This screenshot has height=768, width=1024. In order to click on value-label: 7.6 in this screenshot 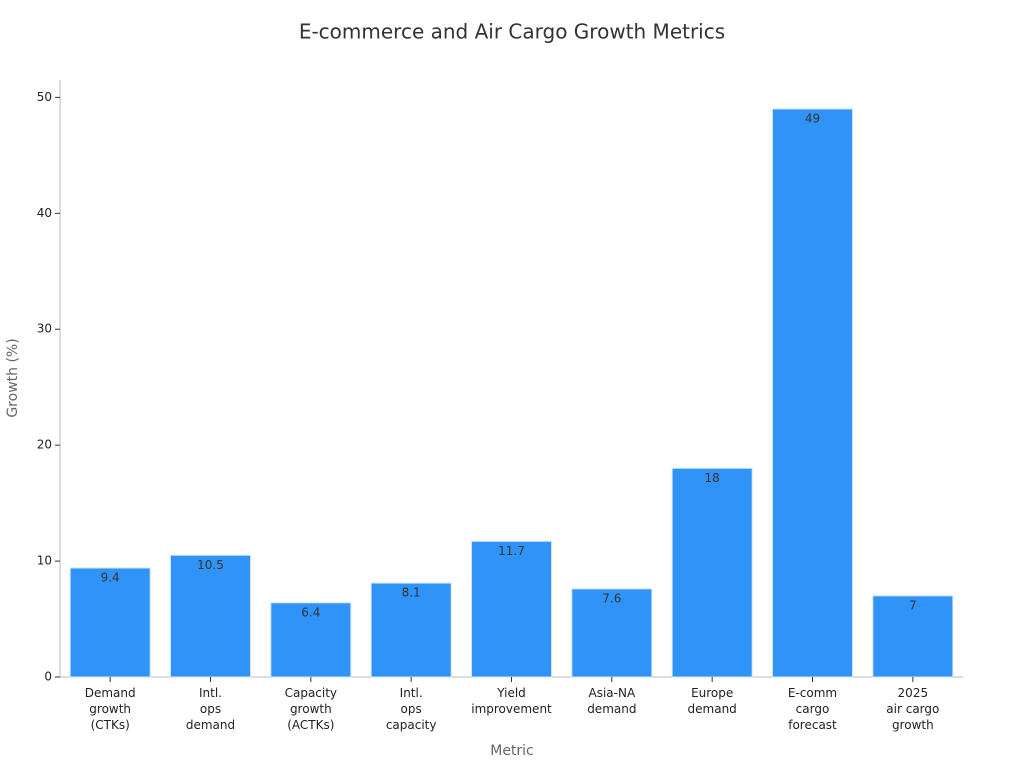, I will do `click(611, 598)`.